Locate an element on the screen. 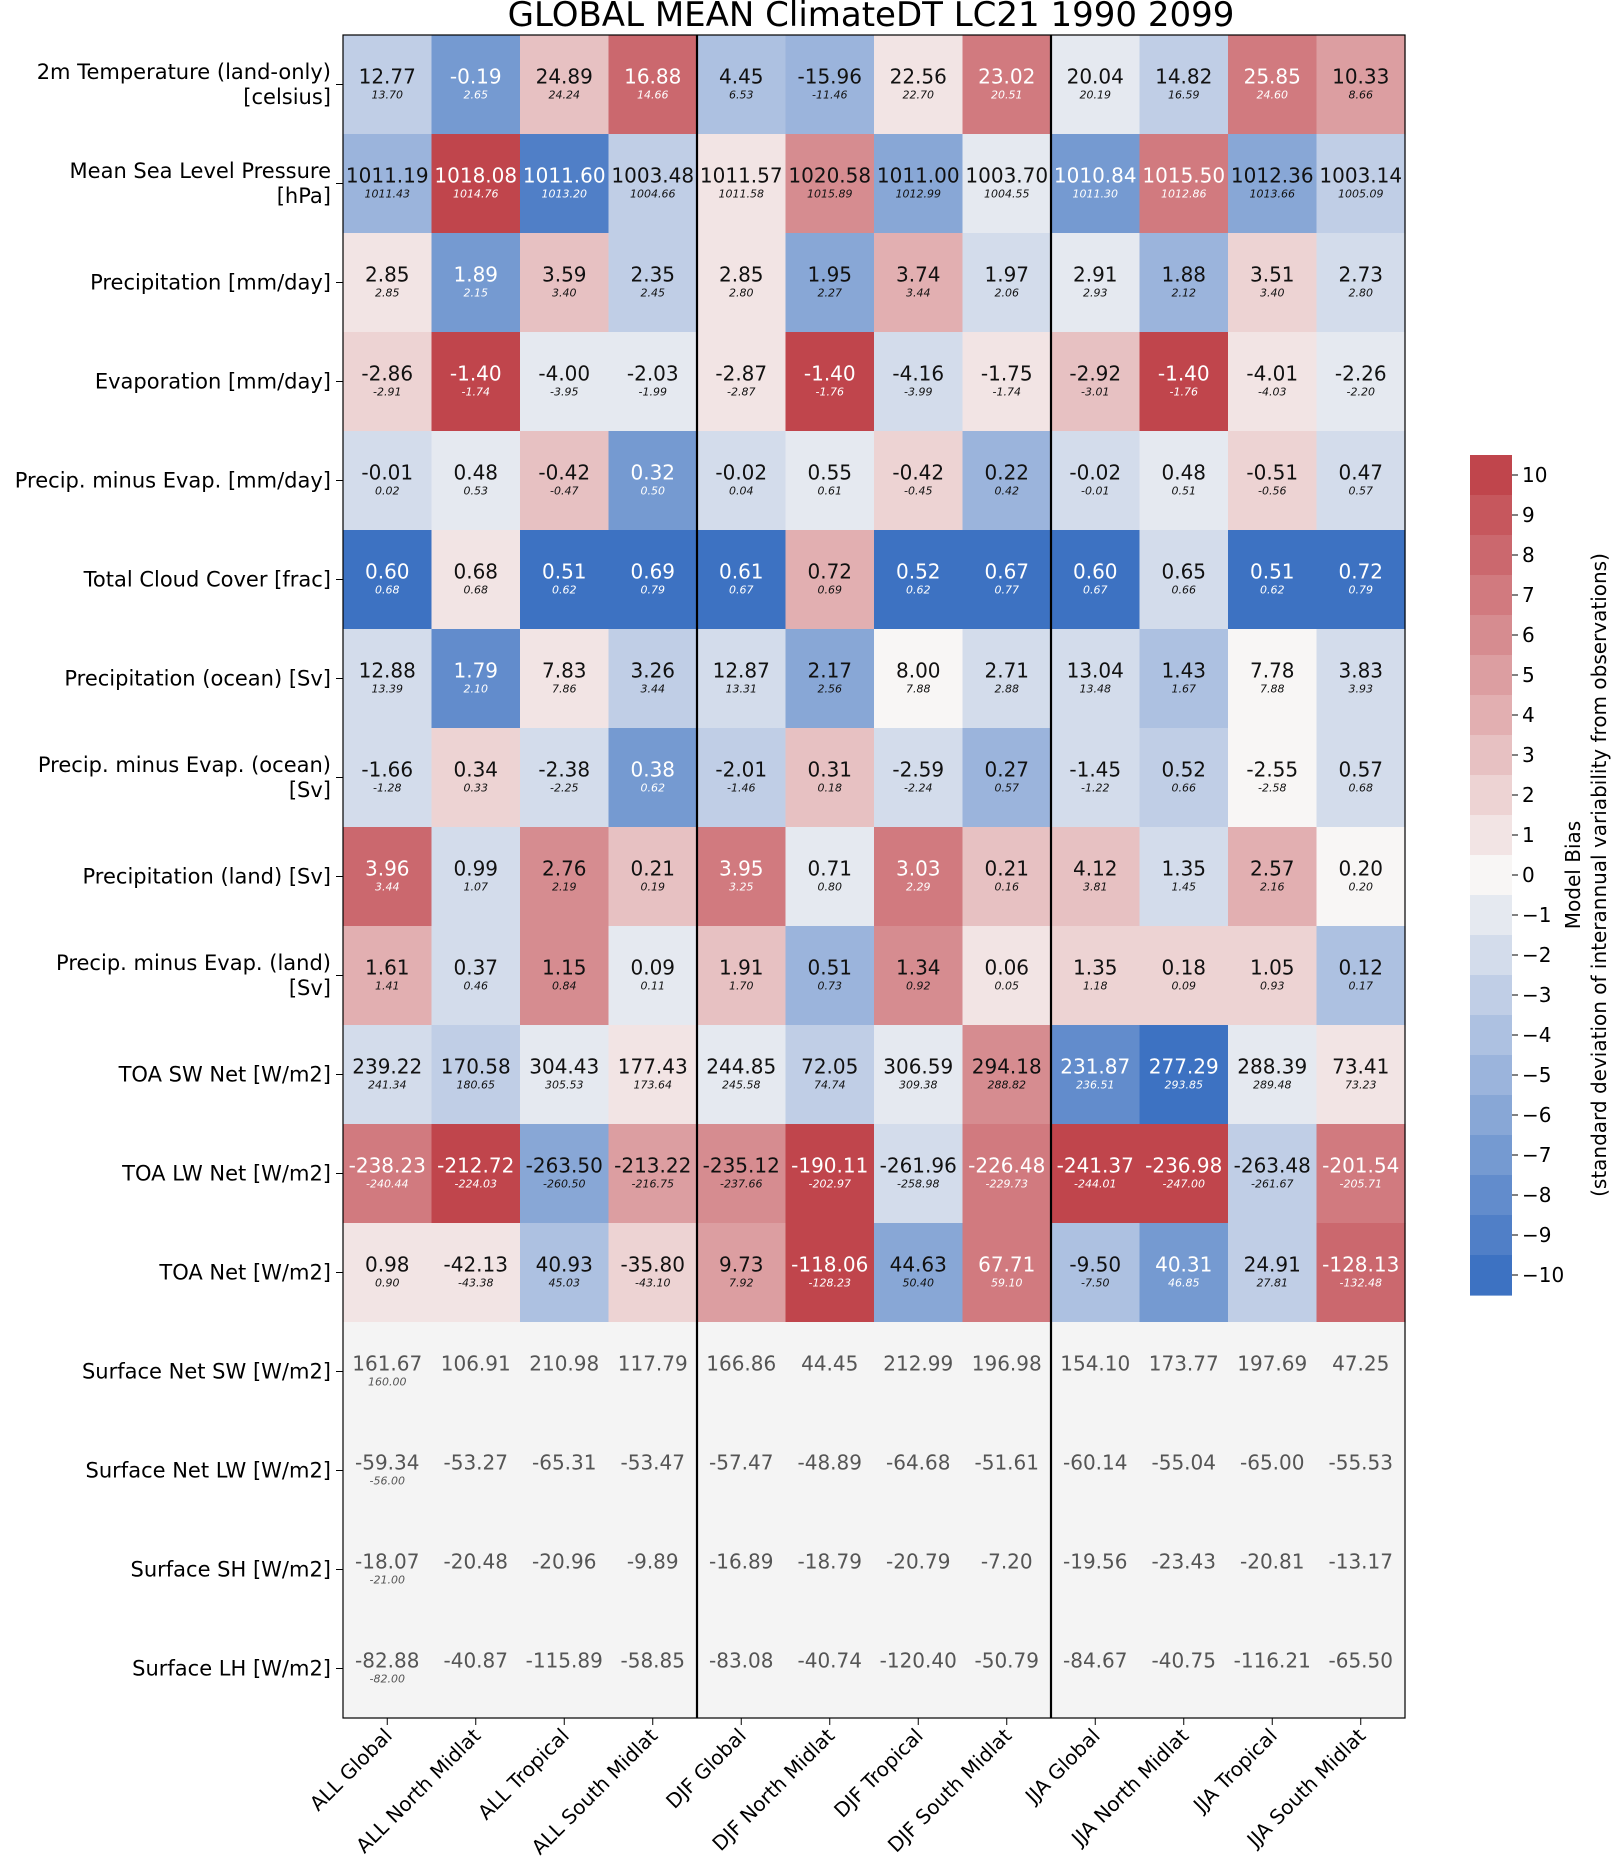 This screenshot has width=1614, height=1868. cell-value: -4.00 is located at coordinates (564, 374).